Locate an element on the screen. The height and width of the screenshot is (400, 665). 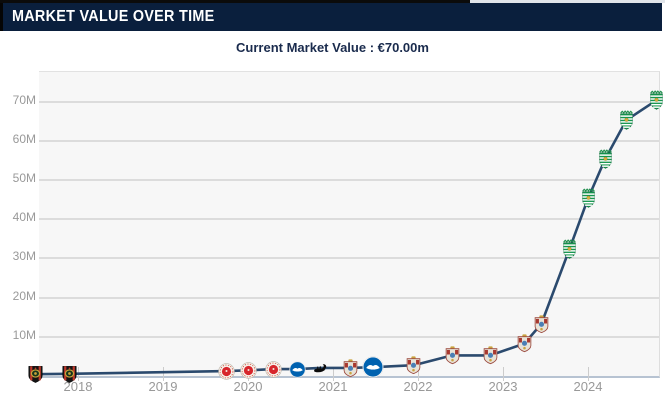
gridline-60M is located at coordinates (349, 140).